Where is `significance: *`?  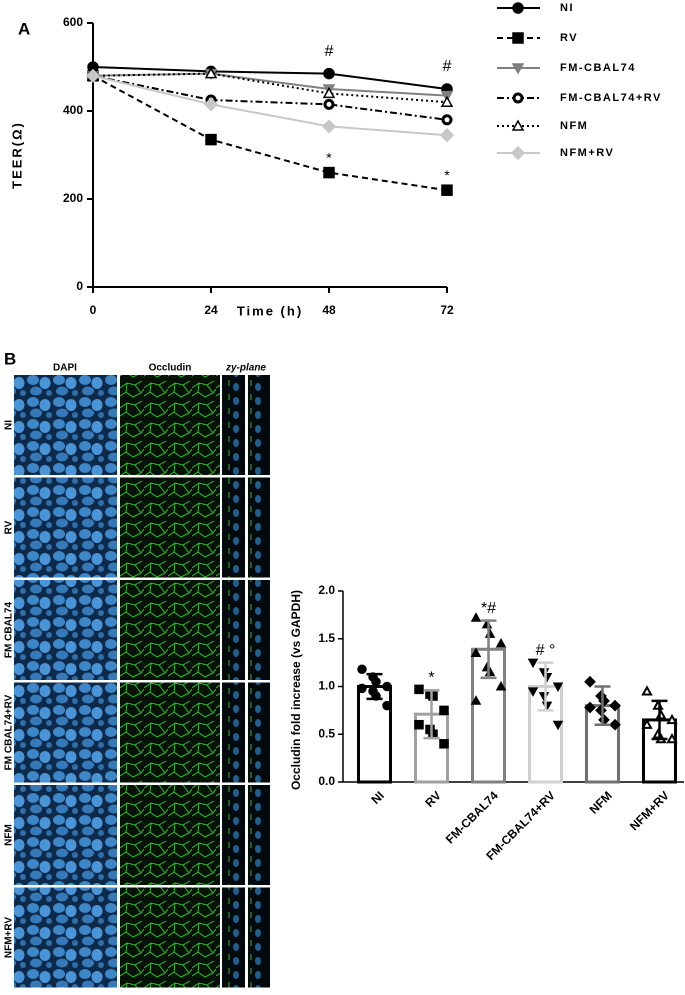
significance: * is located at coordinates (431, 678).